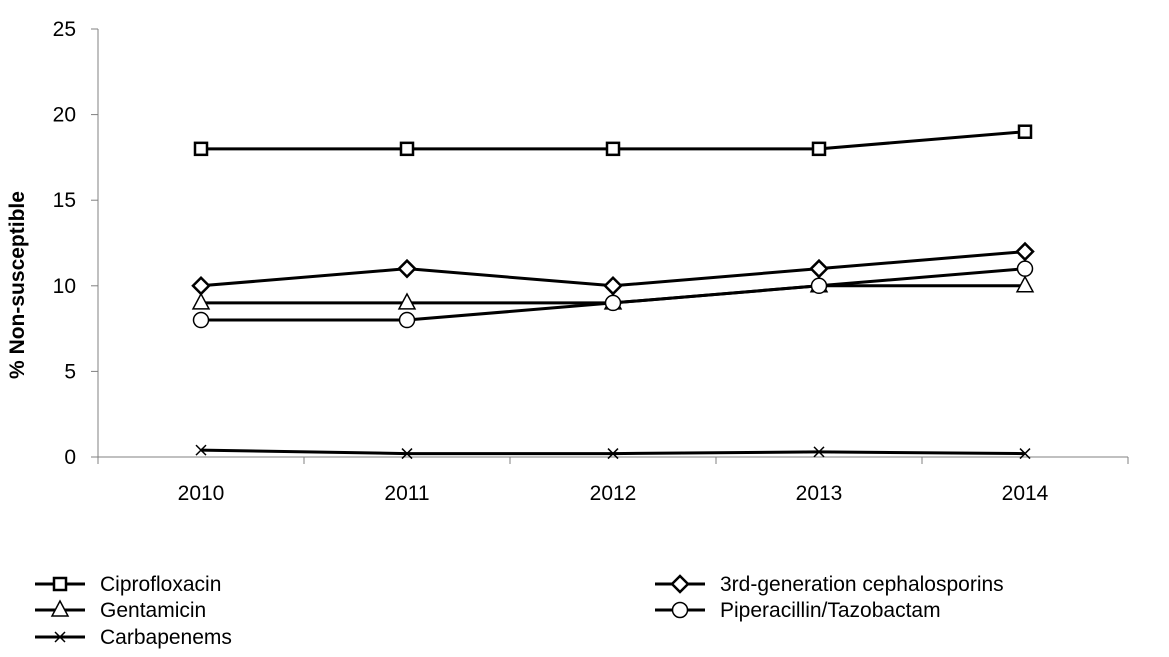 The image size is (1169, 657). Describe the element at coordinates (17, 285) in the screenshot. I see `y-axis-title: % Non-susceptible` at that location.